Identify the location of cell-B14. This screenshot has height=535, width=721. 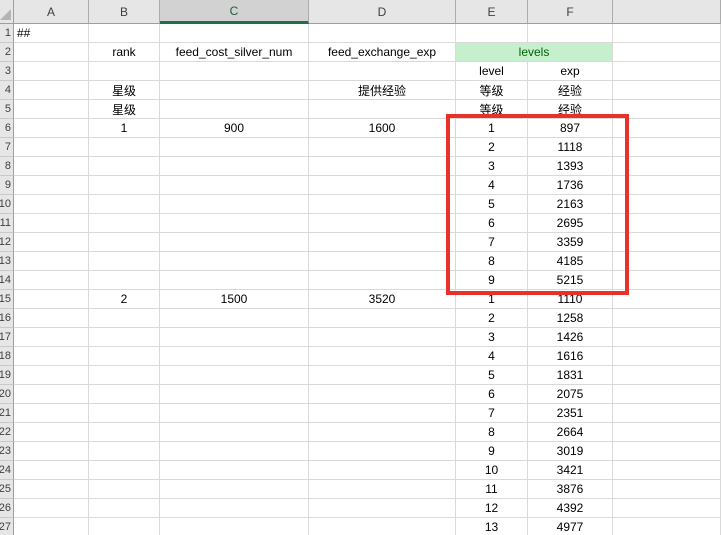
(124, 280).